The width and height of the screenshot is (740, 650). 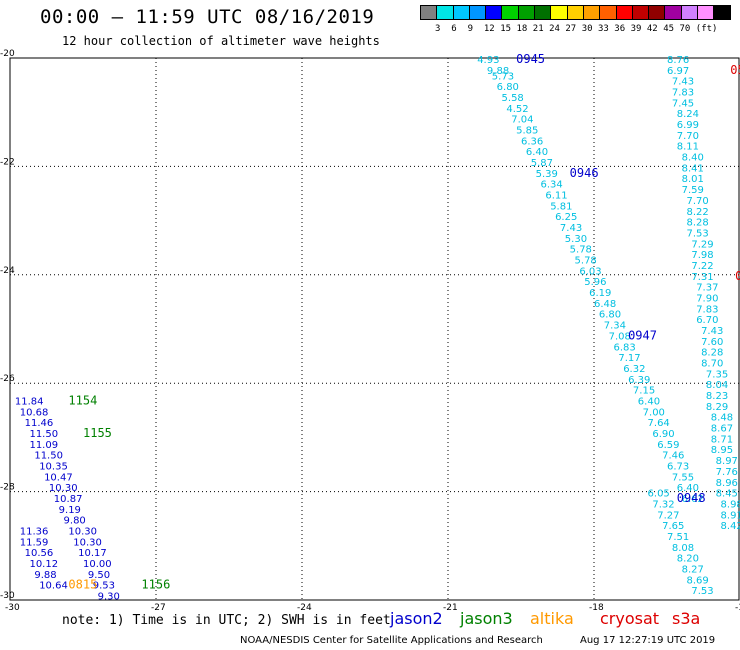 I want to click on pass-time-label: 1155, so click(x=97, y=433).